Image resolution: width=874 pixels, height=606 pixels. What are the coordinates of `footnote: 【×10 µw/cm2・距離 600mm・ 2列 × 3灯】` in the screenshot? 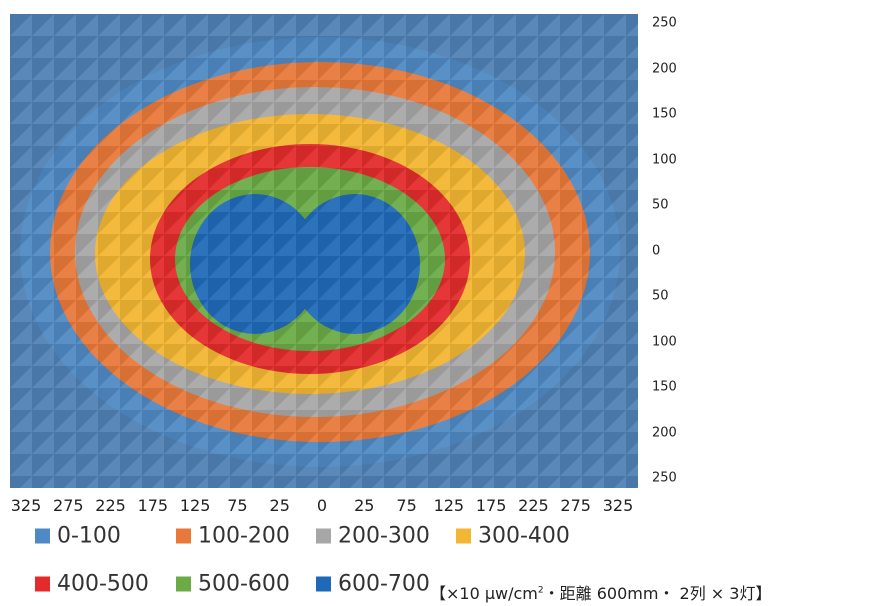 It's located at (600, 592).